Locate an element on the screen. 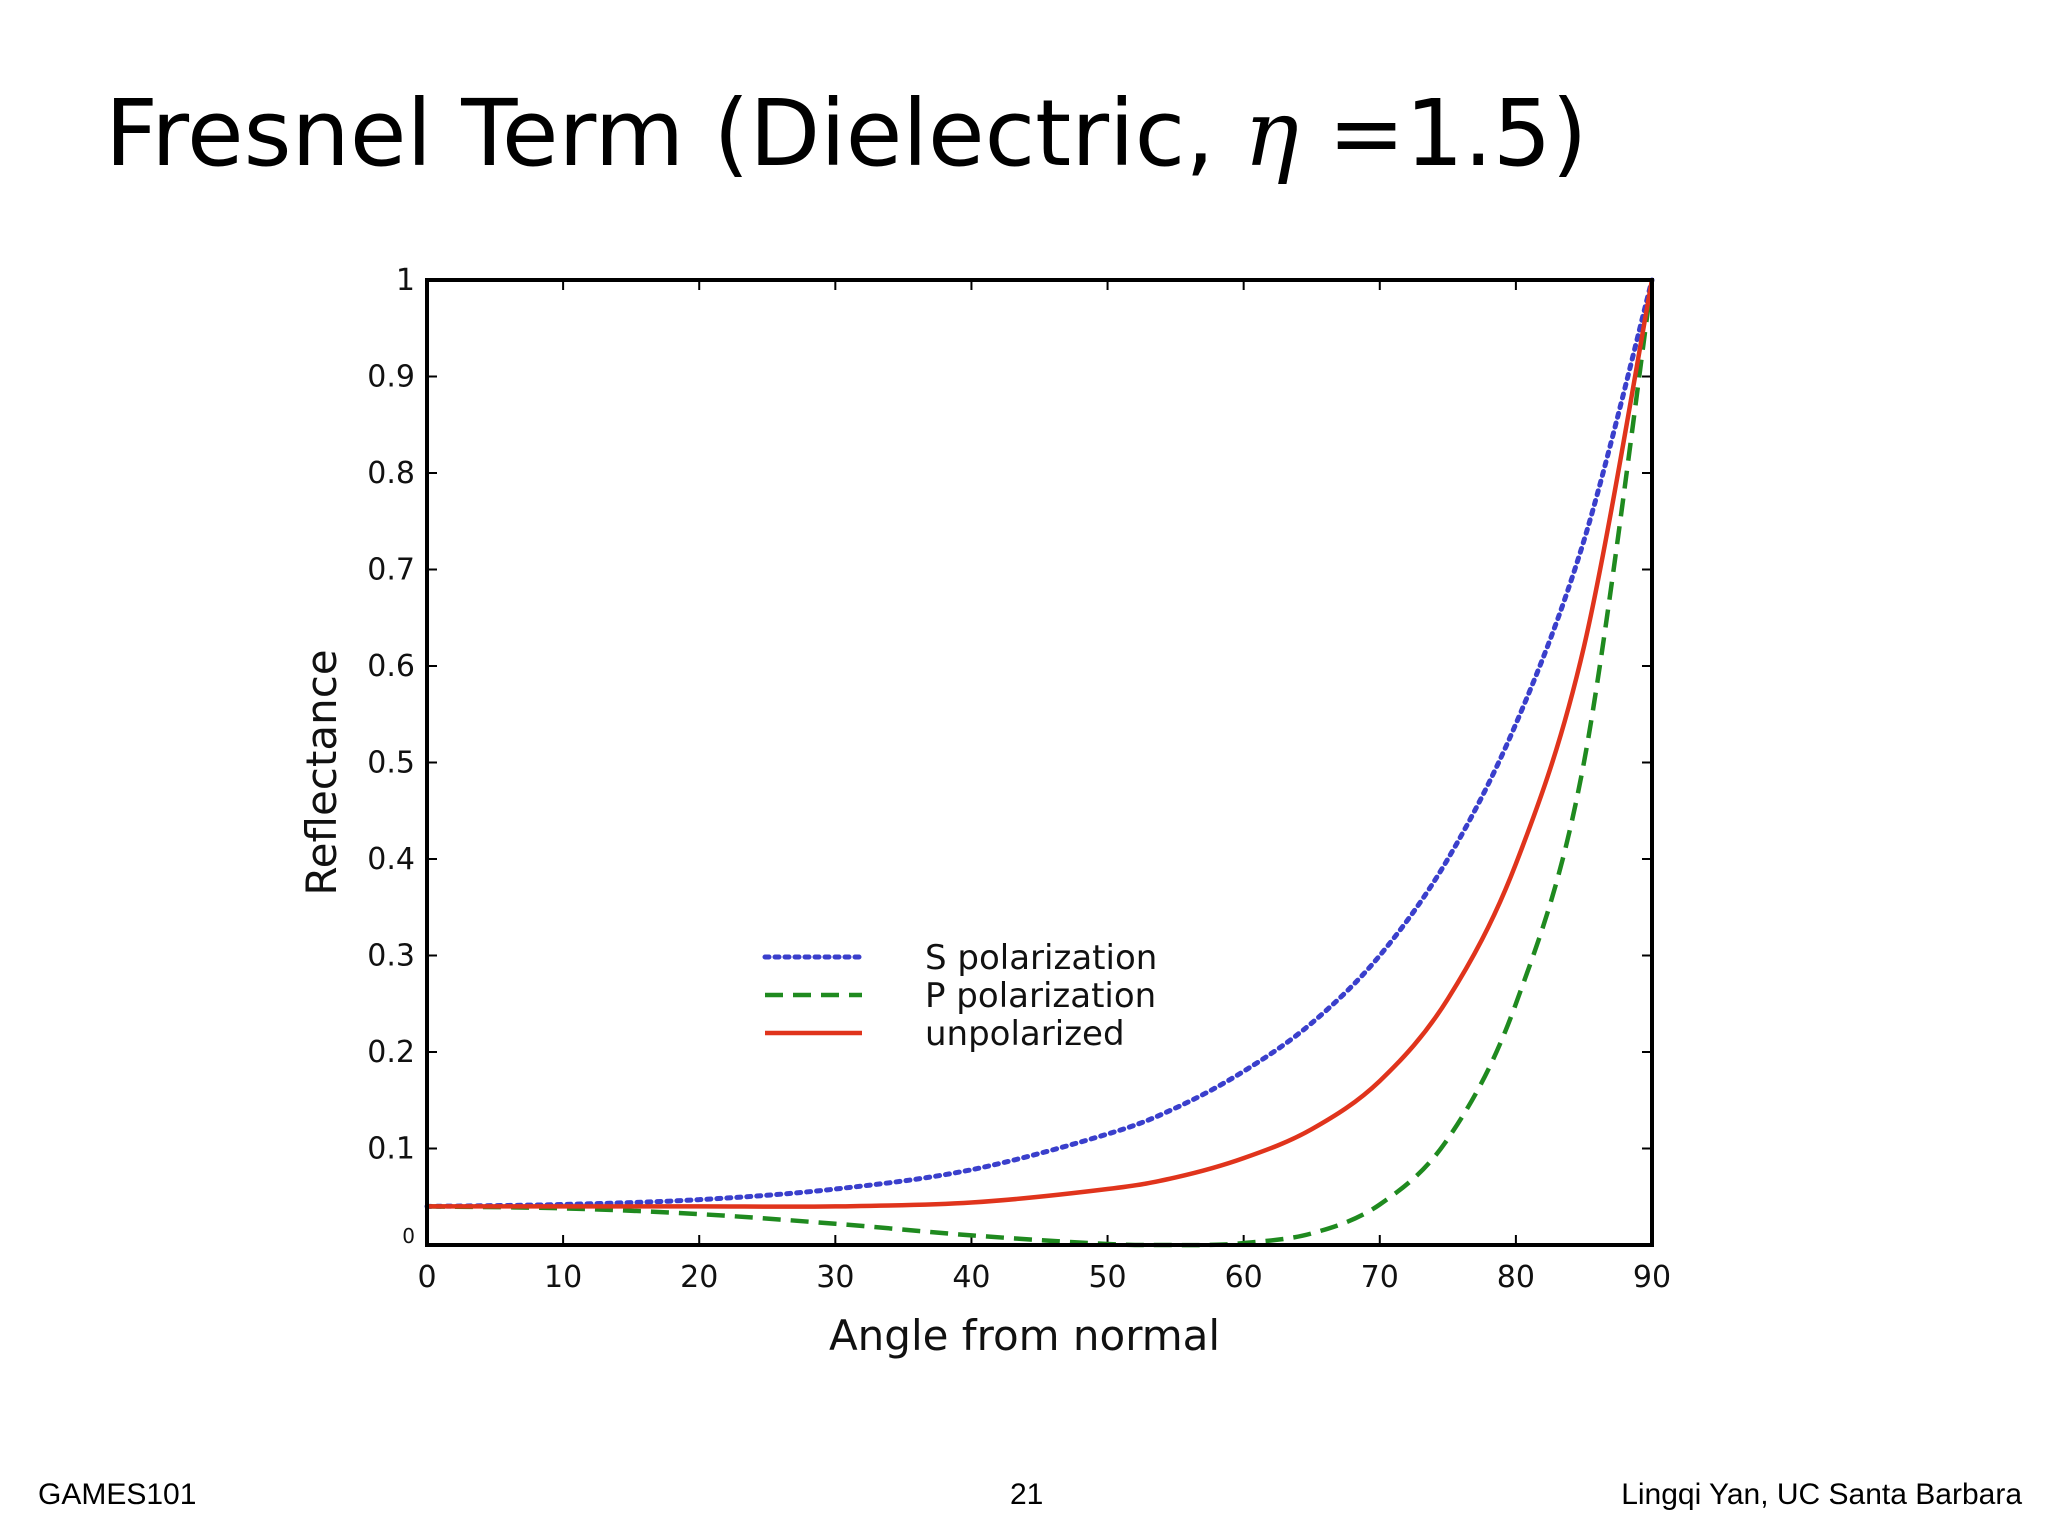  y-tick-label: 0.5 is located at coordinates (391, 763).